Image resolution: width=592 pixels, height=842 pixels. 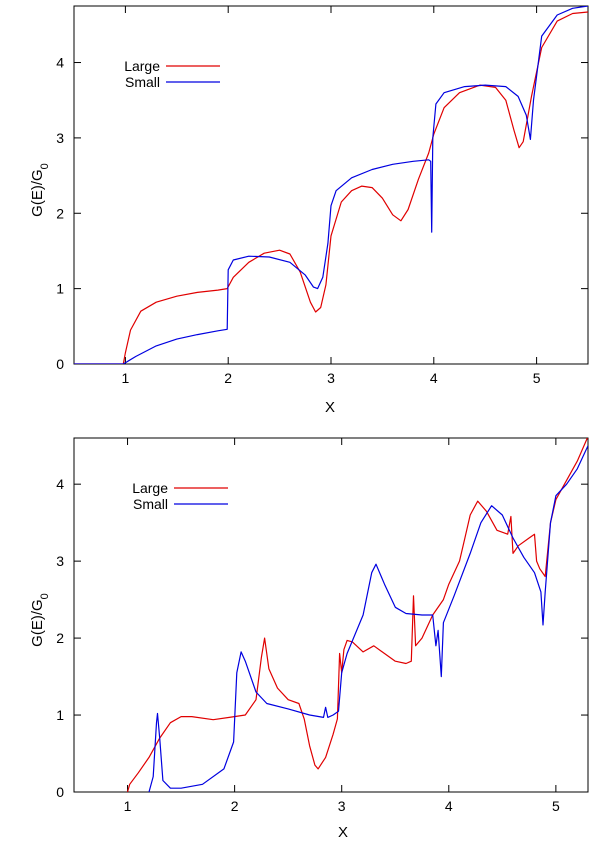 What do you see at coordinates (449, 806) in the screenshot?
I see `bottom-x-tick-label: 4` at bounding box center [449, 806].